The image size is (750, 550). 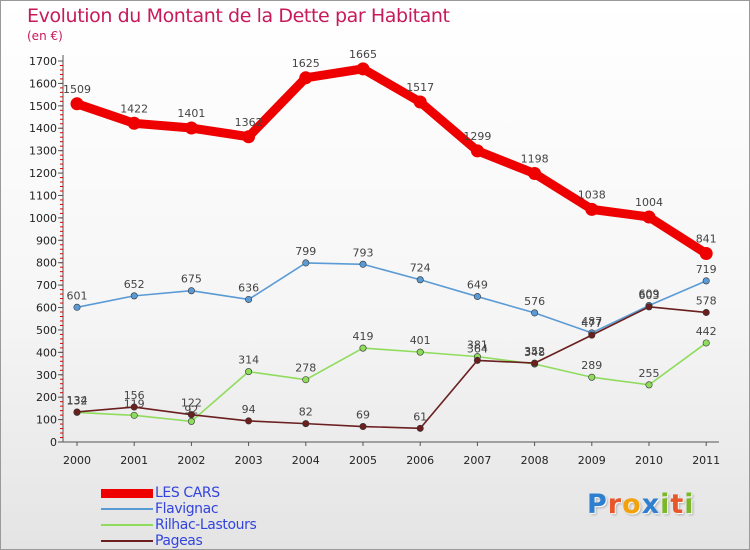 I want to click on y-tick-label: 900, so click(x=46, y=240).